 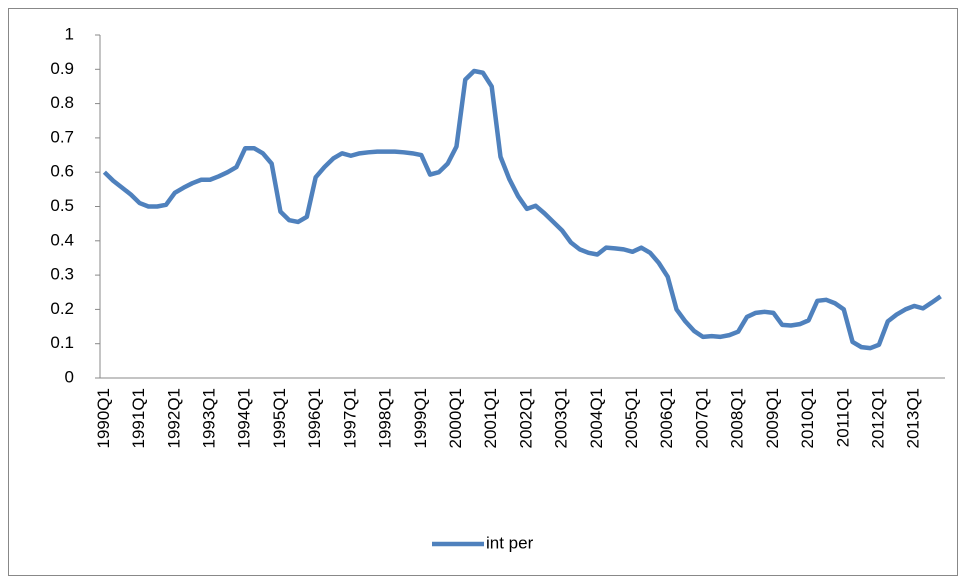 I want to click on x-tick-label: 2003Q1, so click(x=561, y=418).